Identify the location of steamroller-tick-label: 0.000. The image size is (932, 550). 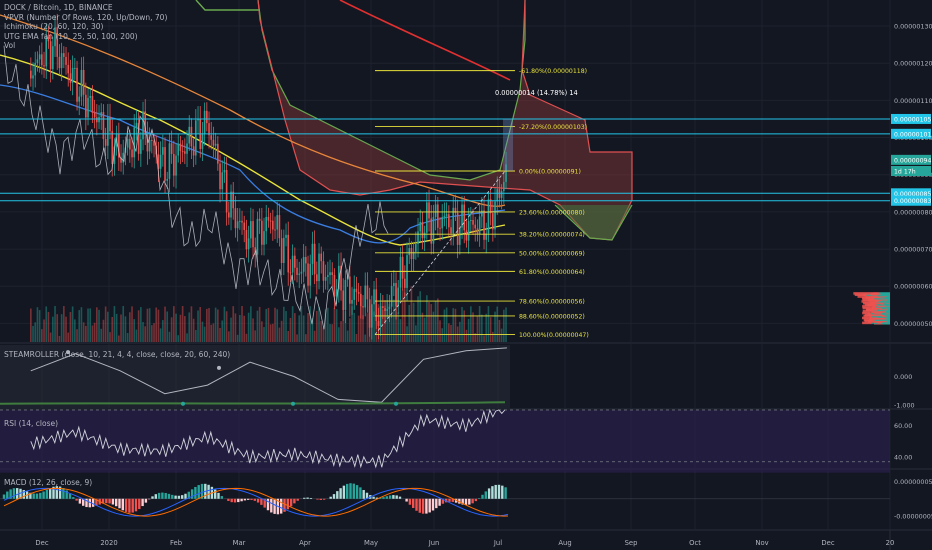
(903, 377).